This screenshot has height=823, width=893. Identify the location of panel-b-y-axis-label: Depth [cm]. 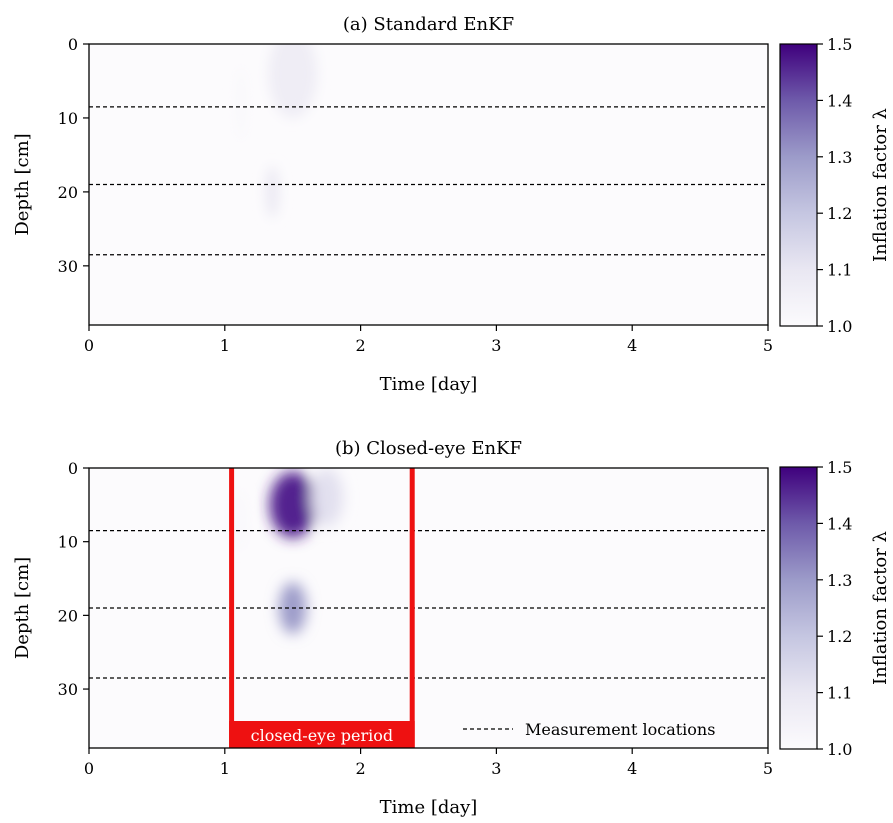
(22, 608).